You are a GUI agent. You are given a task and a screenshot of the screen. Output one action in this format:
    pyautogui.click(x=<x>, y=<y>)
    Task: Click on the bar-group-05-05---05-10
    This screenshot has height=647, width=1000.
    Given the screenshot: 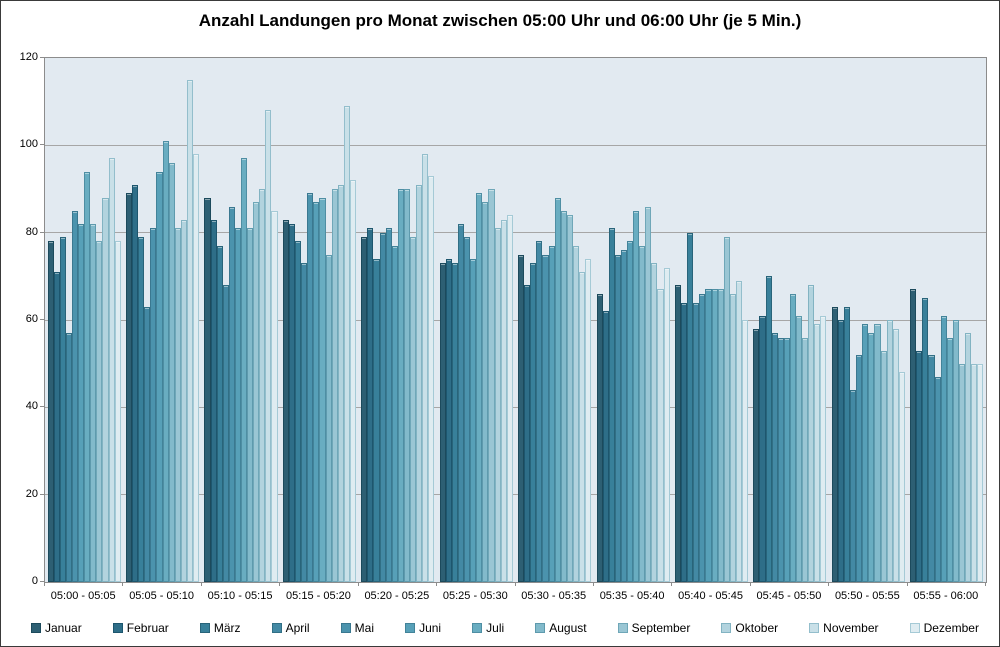 What is the action you would take?
    pyautogui.click(x=163, y=320)
    